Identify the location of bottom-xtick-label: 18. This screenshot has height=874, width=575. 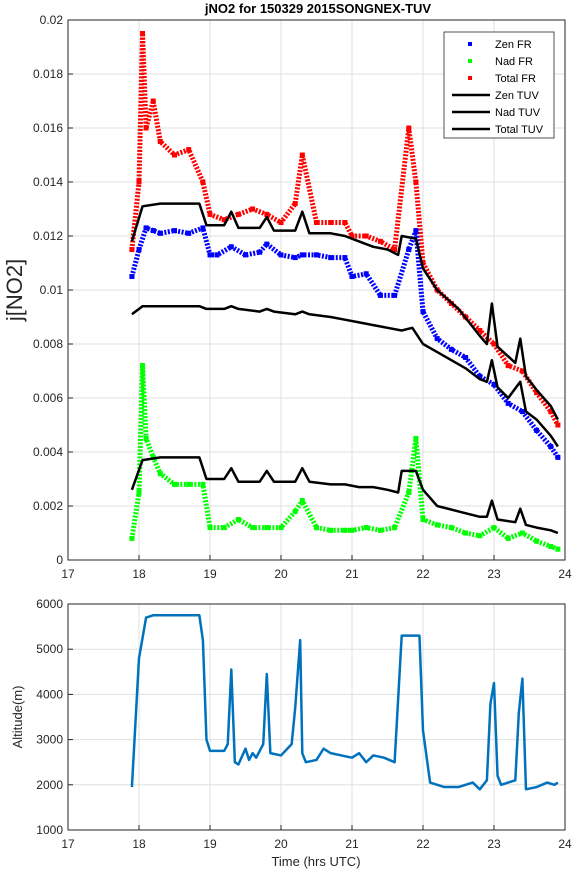
(139, 844).